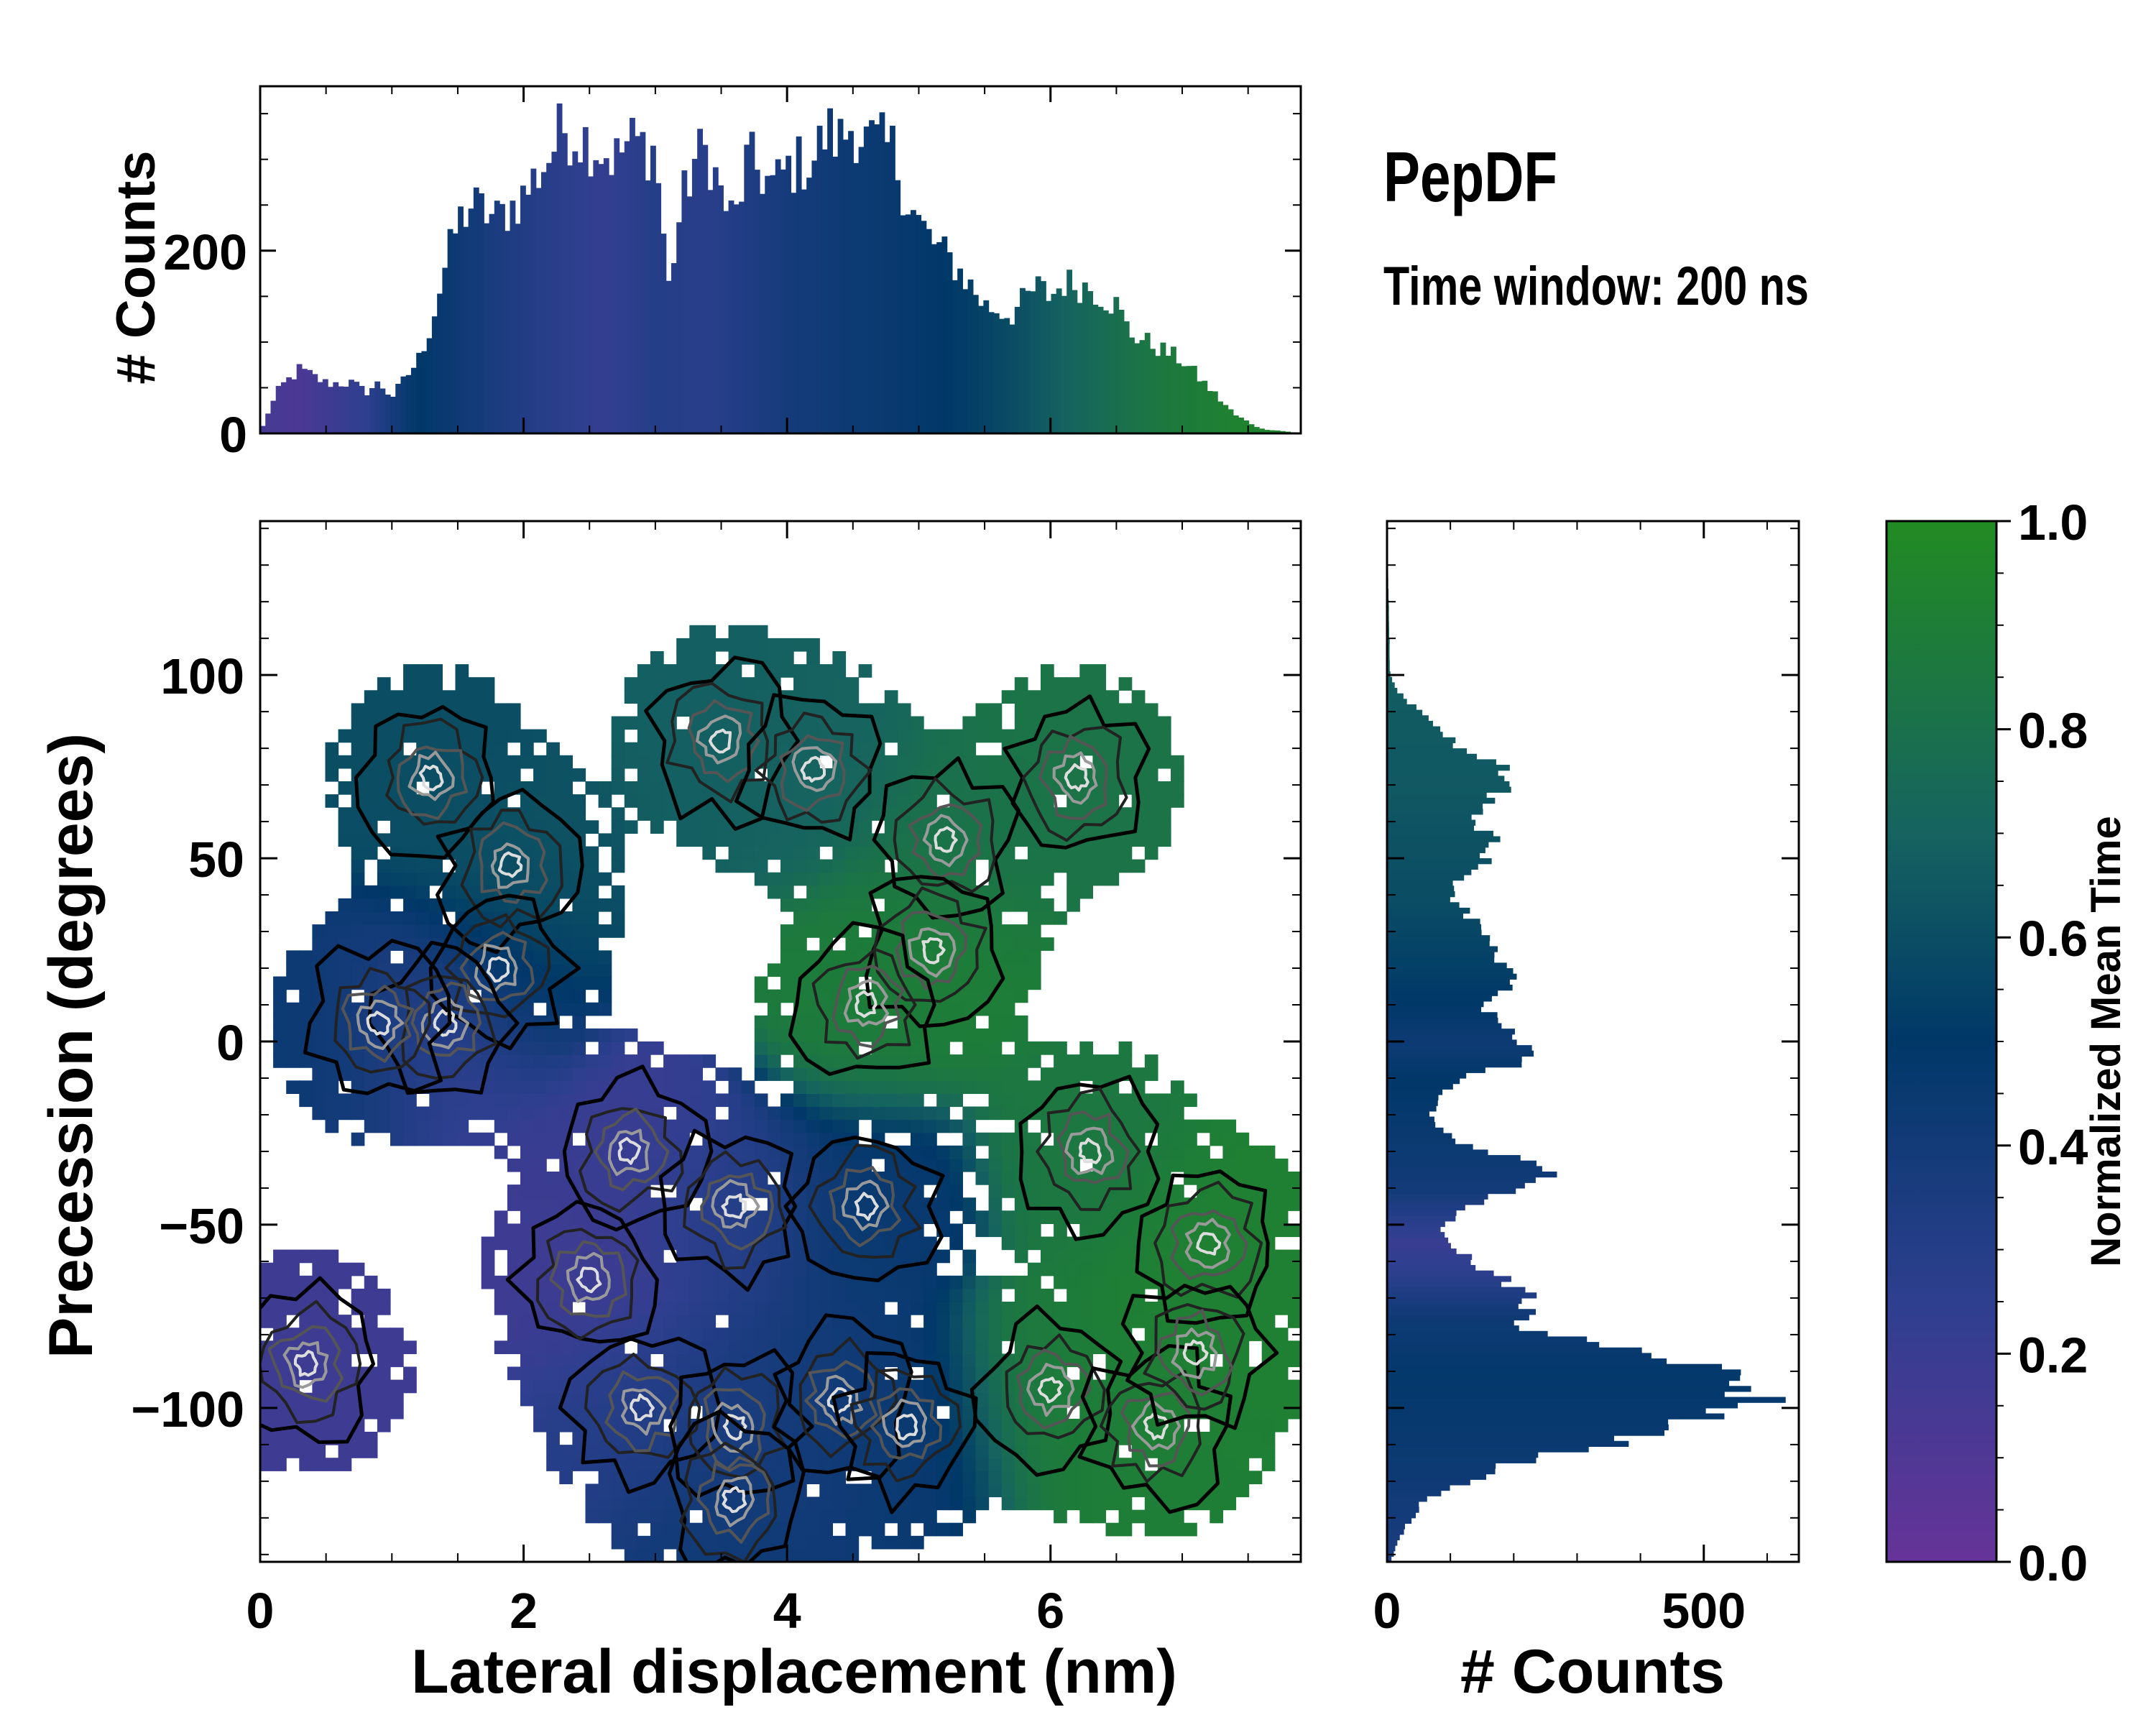 This screenshot has width=2156, height=1725. What do you see at coordinates (201, 1226) in the screenshot?
I see `main-ytick-label: −50` at bounding box center [201, 1226].